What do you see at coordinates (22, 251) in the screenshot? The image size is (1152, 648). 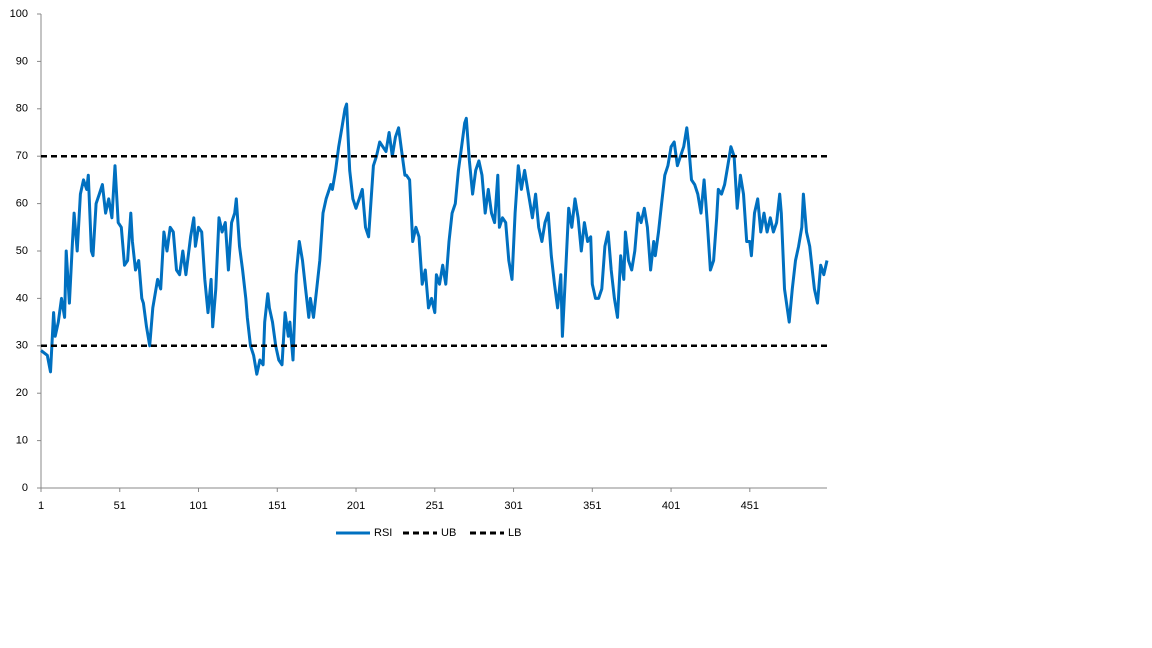 I see `y-tick-label: 50` at bounding box center [22, 251].